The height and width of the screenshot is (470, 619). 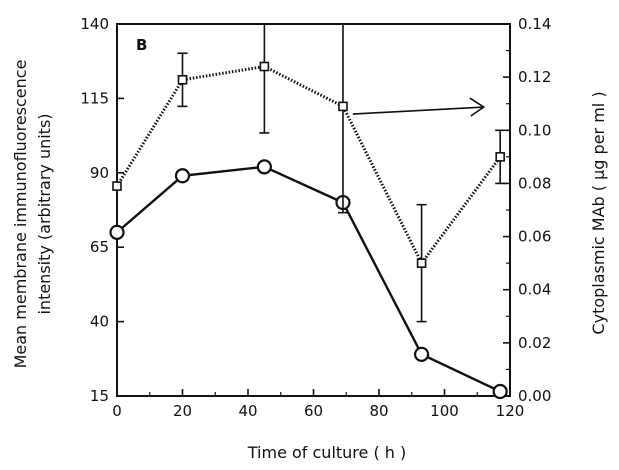 I want to click on y-right-tick-label: 0.02, so click(x=534, y=343).